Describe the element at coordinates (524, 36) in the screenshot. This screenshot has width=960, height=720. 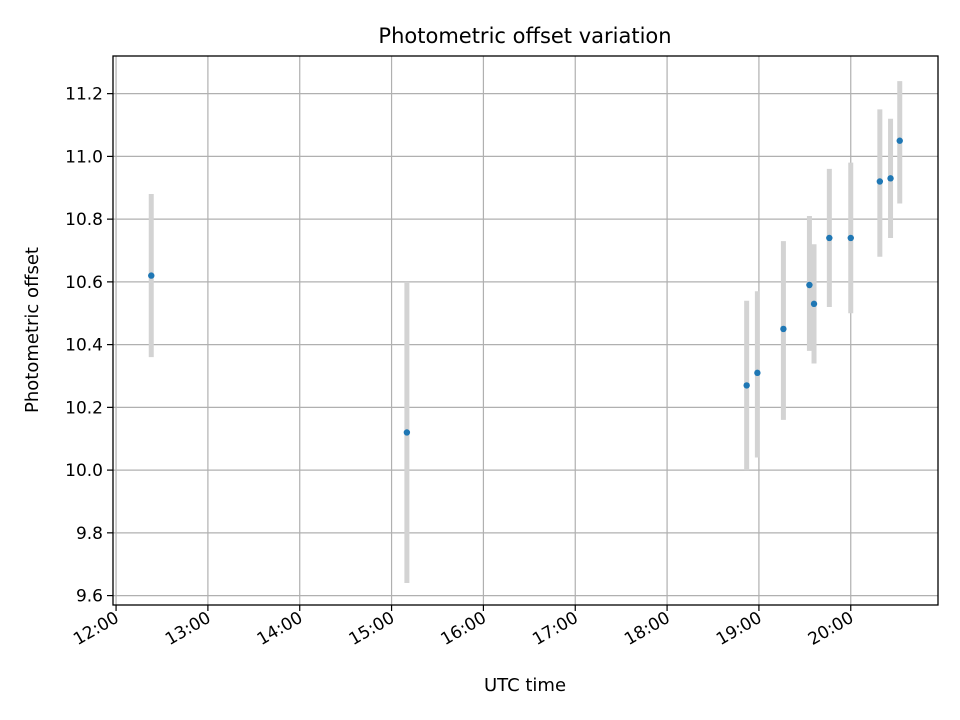
I see `chart-title: Photometric offset variation` at that location.